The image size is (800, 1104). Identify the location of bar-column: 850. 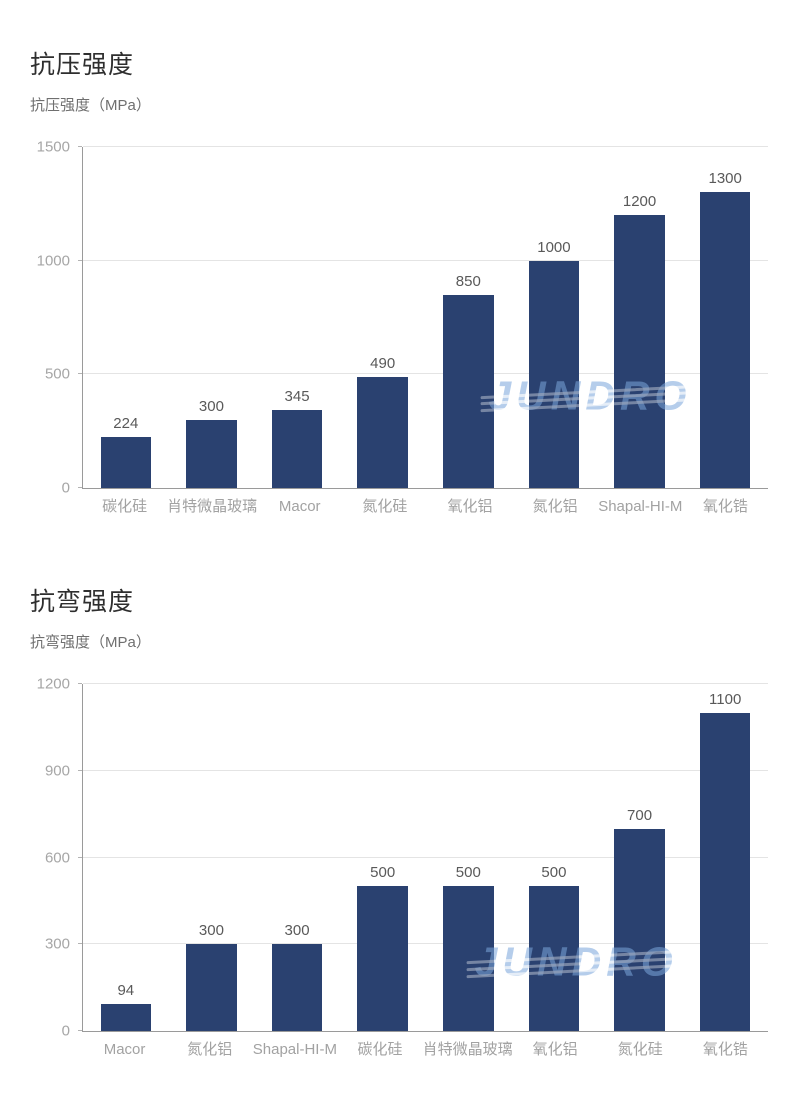
(469, 317).